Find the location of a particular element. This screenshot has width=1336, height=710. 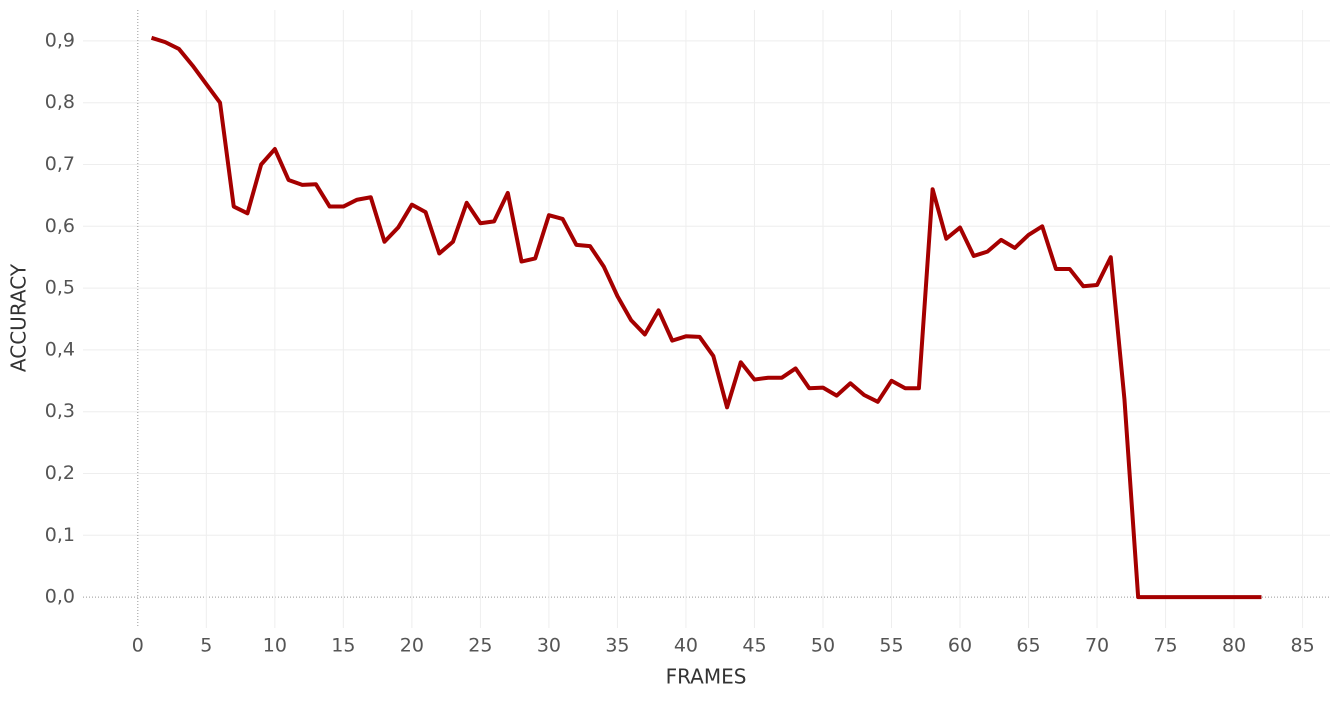

x-axis-title: FRAMES is located at coordinates (706, 677).